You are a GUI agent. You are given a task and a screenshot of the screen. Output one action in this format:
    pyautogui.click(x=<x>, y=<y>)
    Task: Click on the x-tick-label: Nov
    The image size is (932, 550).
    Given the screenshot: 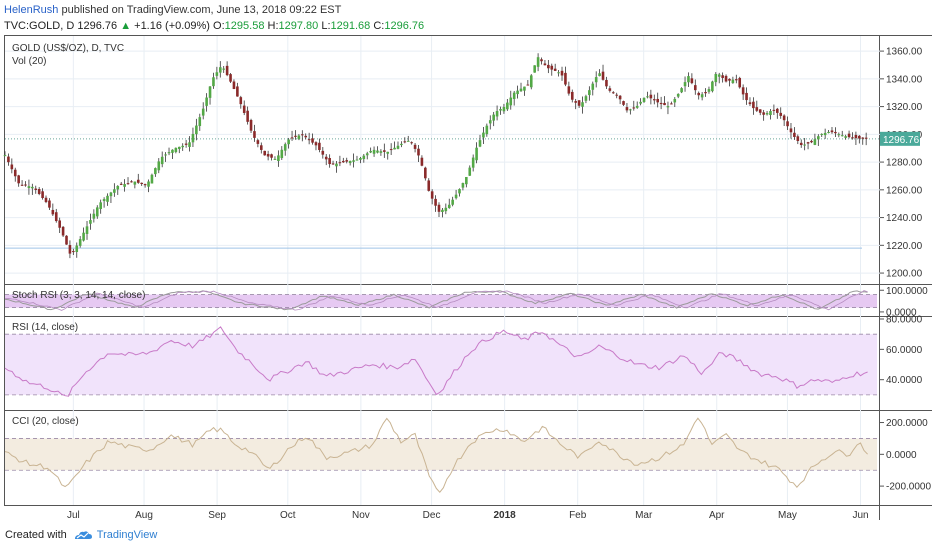 What is the action you would take?
    pyautogui.click(x=361, y=515)
    